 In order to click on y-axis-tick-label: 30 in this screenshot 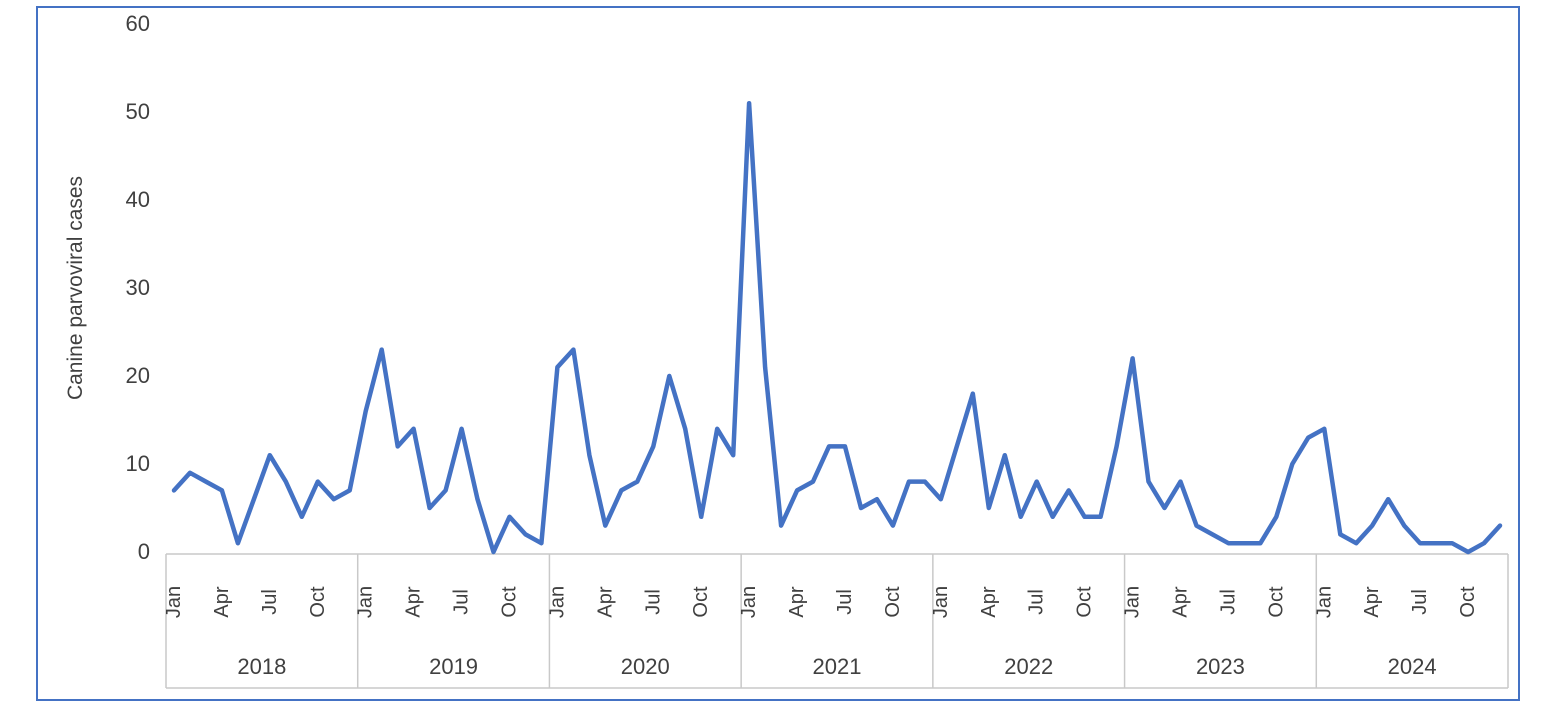, I will do `click(138, 287)`.